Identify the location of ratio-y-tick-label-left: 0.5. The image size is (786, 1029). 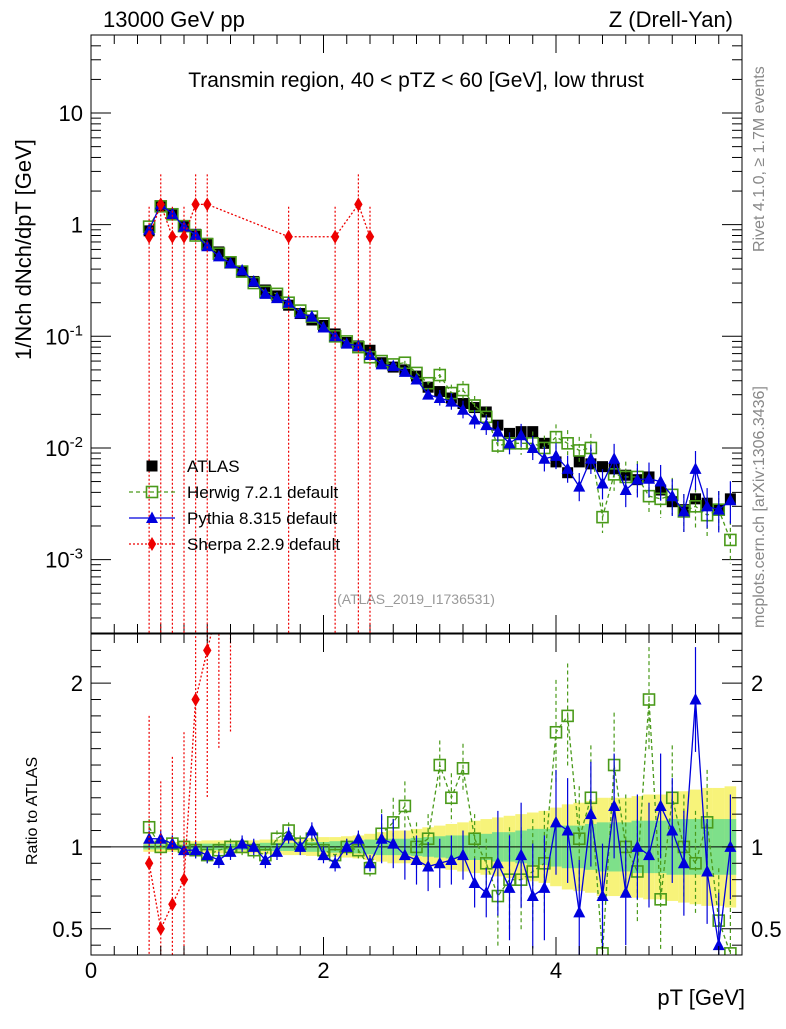
(67, 929).